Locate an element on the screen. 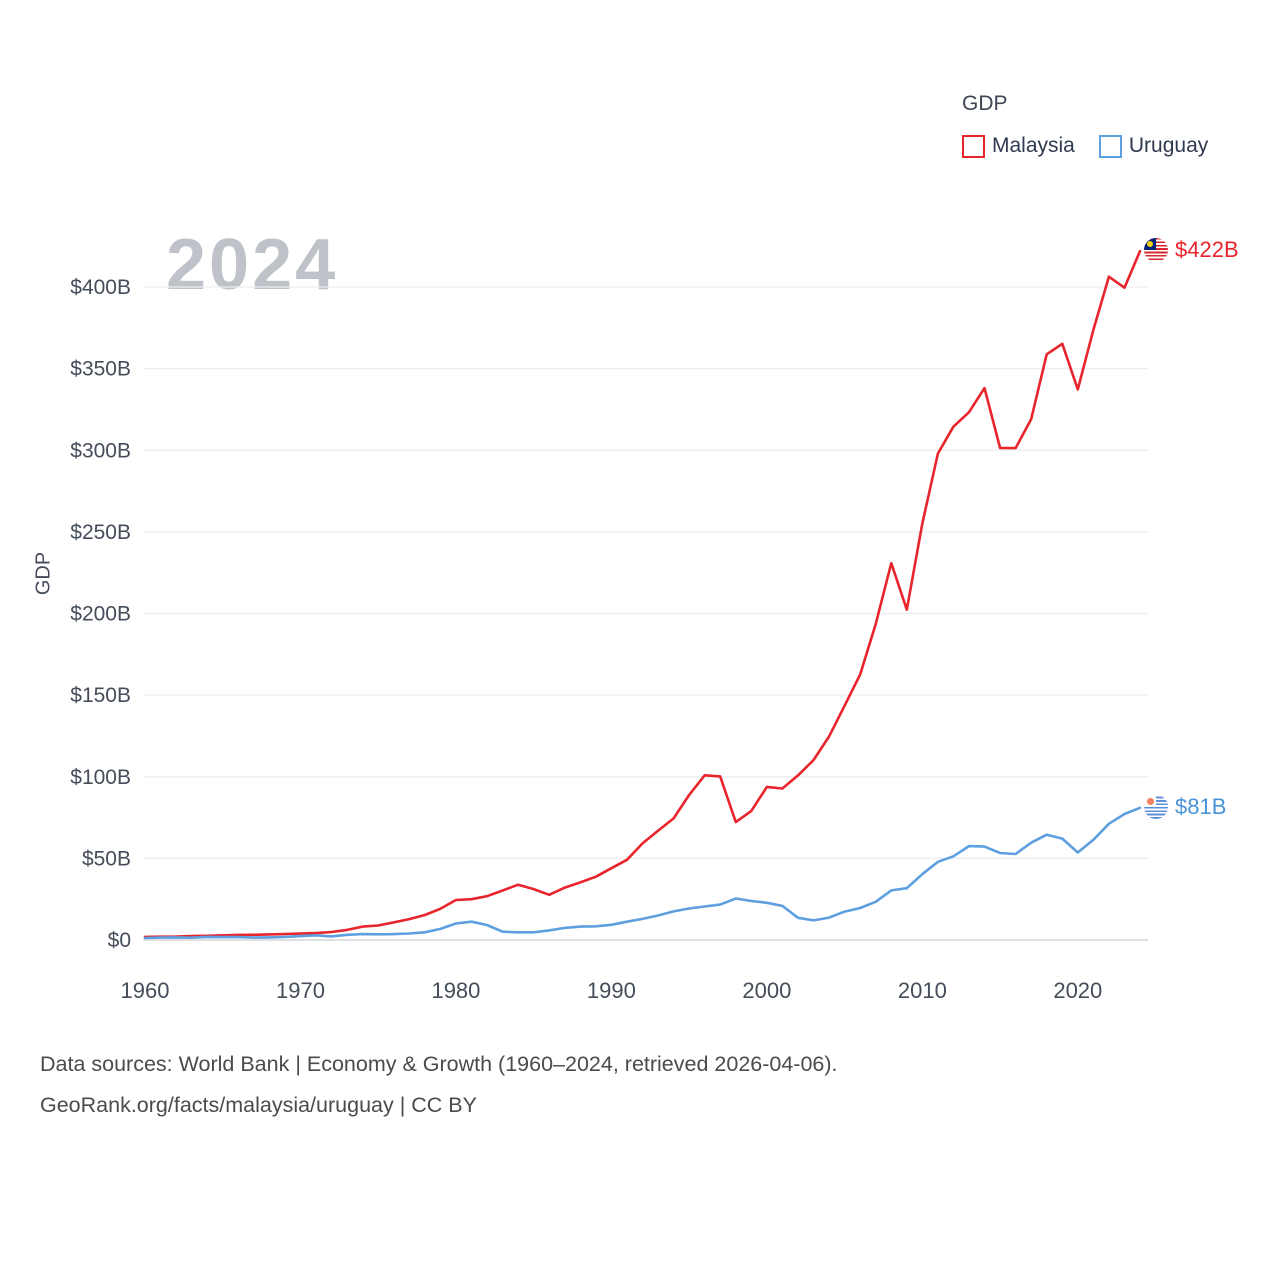 This screenshot has height=1280, width=1280. malaysia-end-label: $422B is located at coordinates (1191, 250).